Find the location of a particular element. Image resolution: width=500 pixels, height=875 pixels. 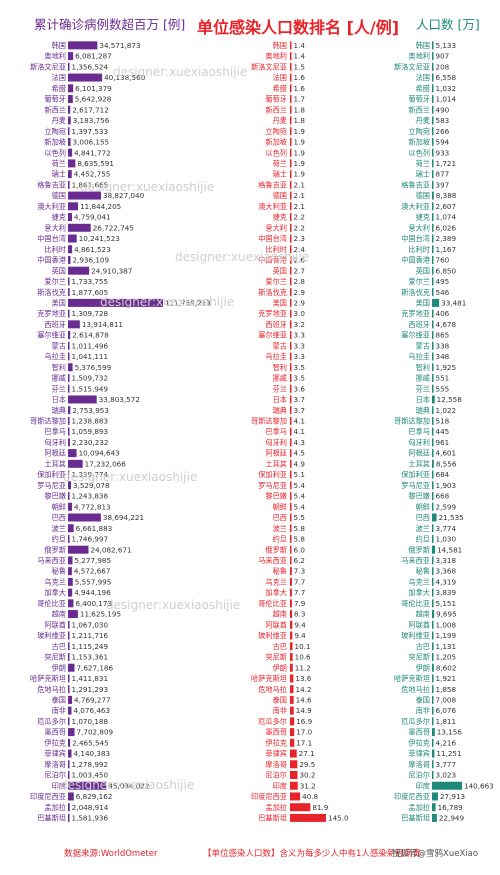

population-category-label: 罗马尼亚 is located at coordinates (415, 485).